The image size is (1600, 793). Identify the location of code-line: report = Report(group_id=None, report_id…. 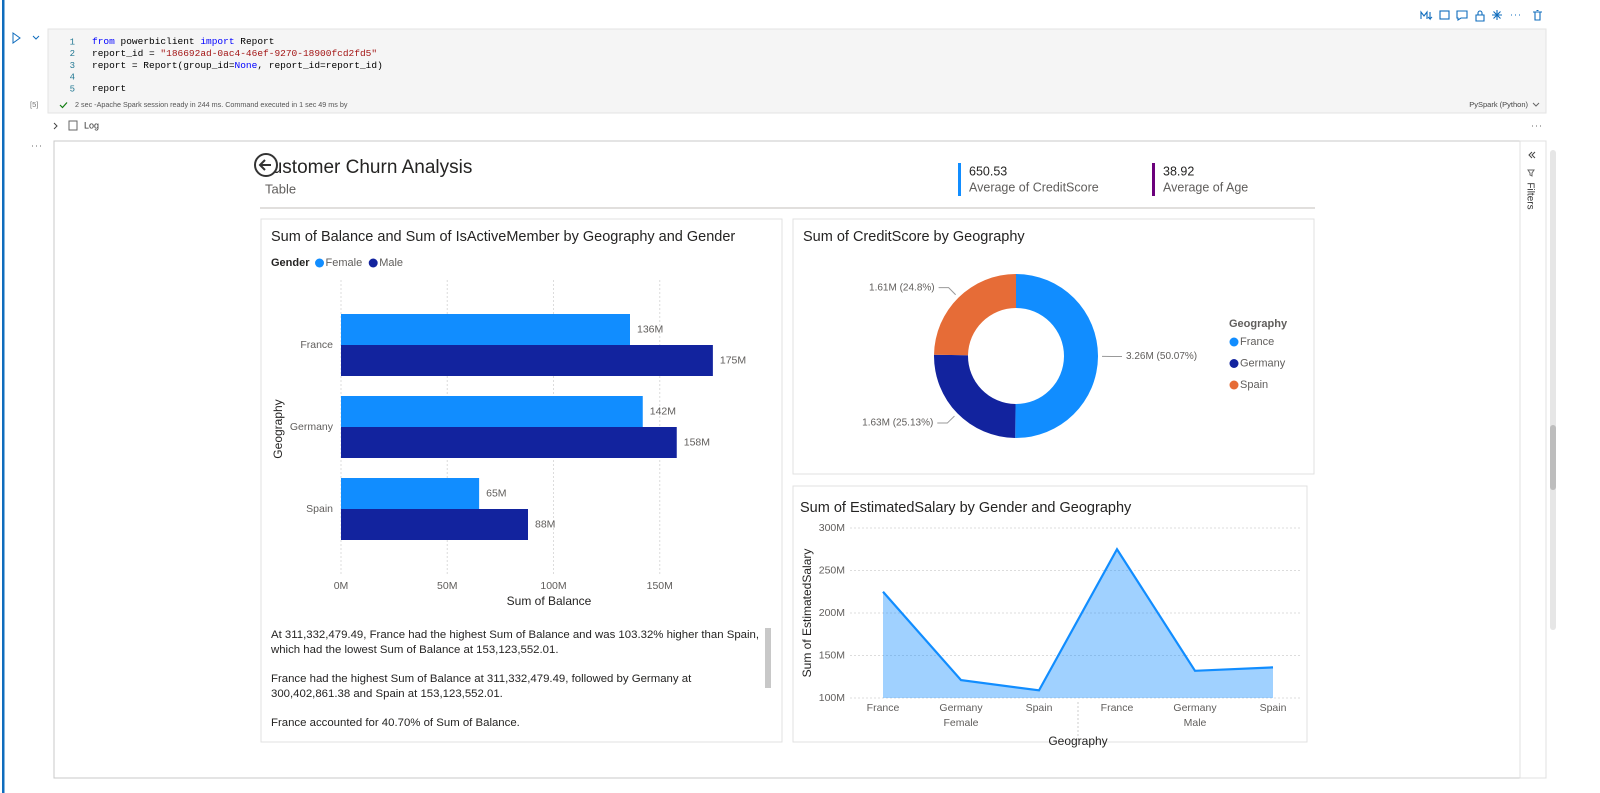
(237, 66).